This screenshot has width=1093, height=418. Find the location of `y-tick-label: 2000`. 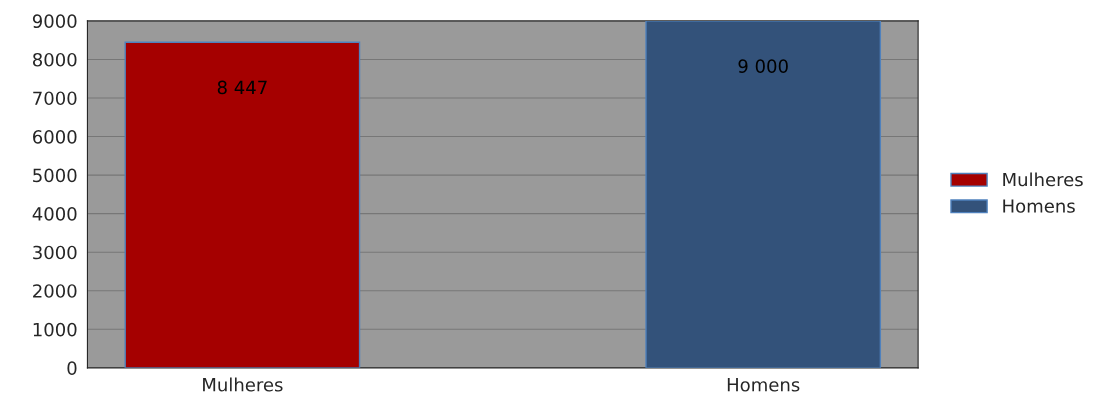

y-tick-label: 2000 is located at coordinates (55, 291).